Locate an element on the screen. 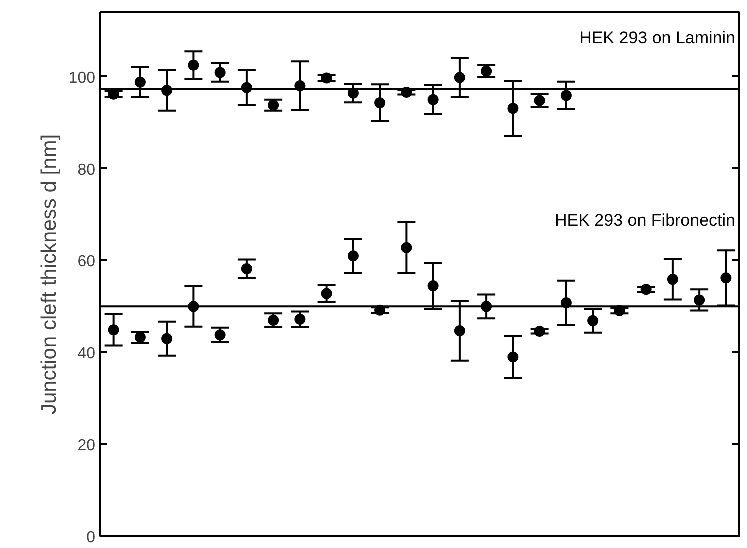  y-tick-label: 80 is located at coordinates (87, 170).